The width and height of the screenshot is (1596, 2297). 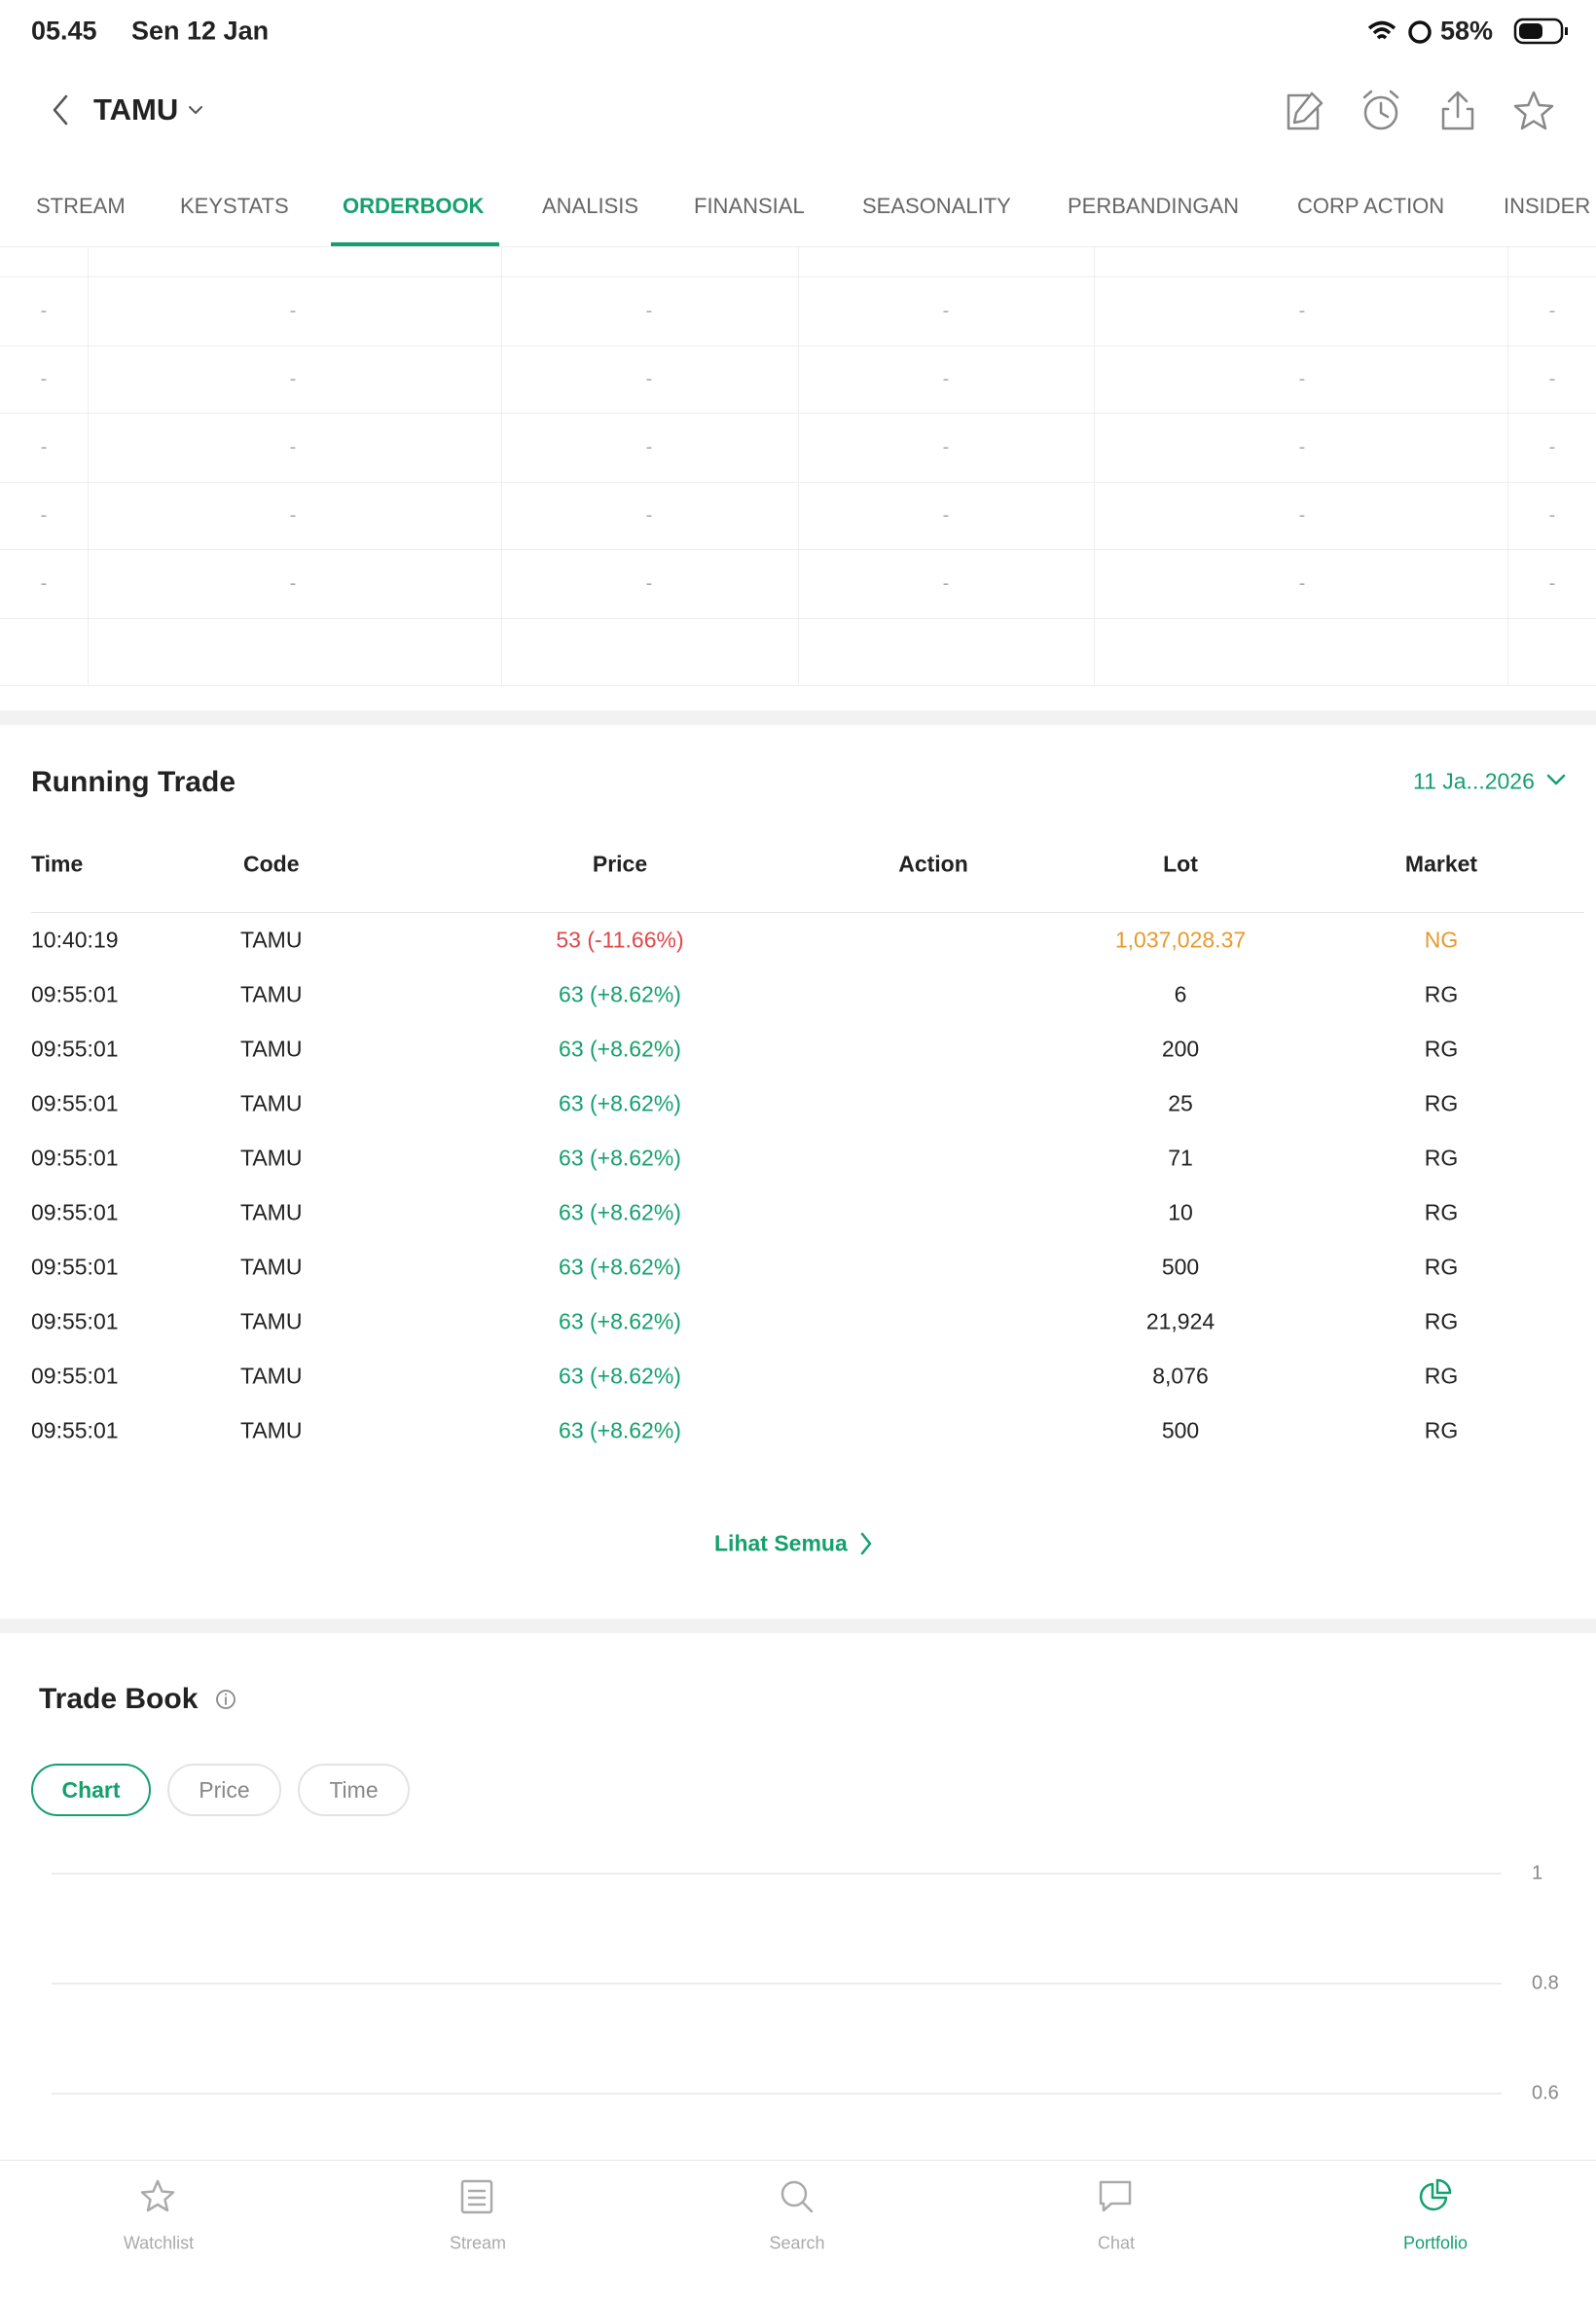 What do you see at coordinates (936, 206) in the screenshot?
I see `tab: SEASONALITY` at bounding box center [936, 206].